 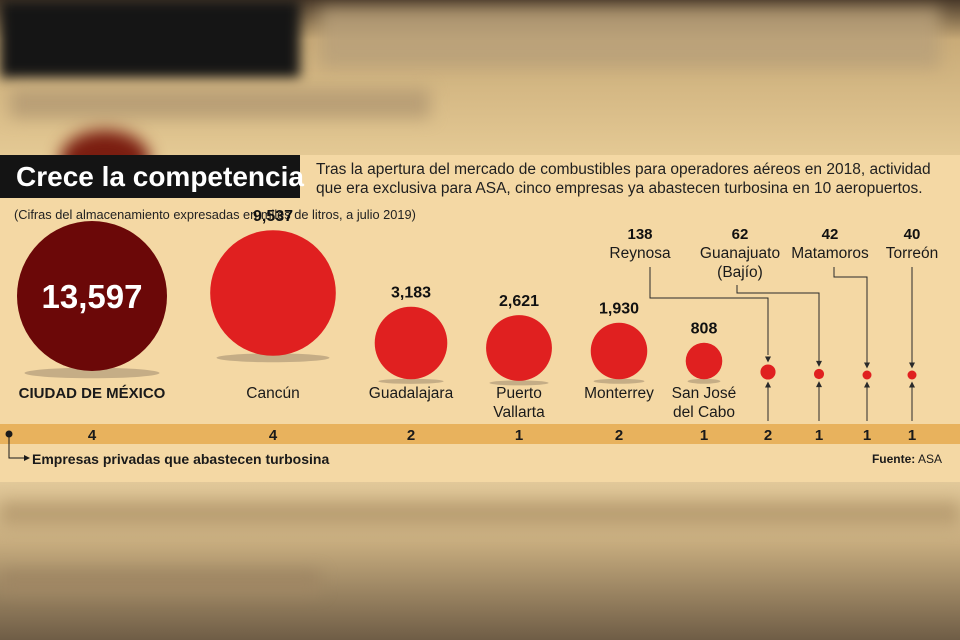 I want to click on category-label-4: Vallarta, so click(x=519, y=412).